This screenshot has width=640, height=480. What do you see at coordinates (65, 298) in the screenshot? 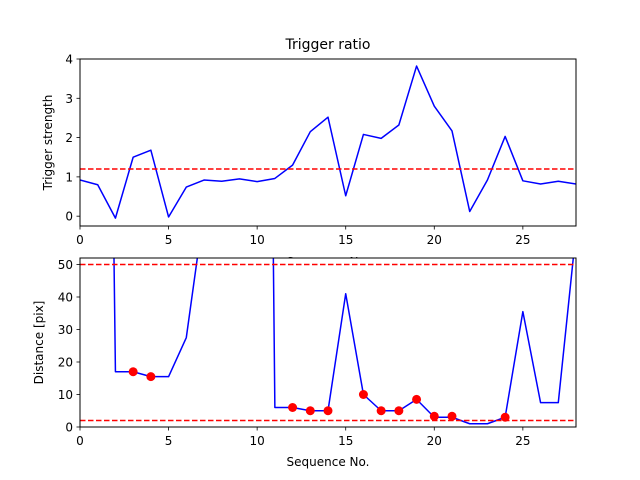
I see `y-tick-label: 40` at bounding box center [65, 298].